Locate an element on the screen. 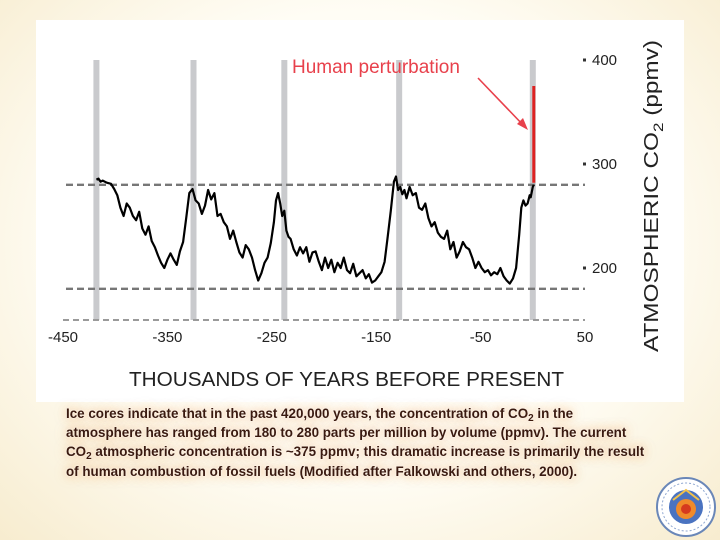  annotation-arrowhead-icon is located at coordinates (522, 124).